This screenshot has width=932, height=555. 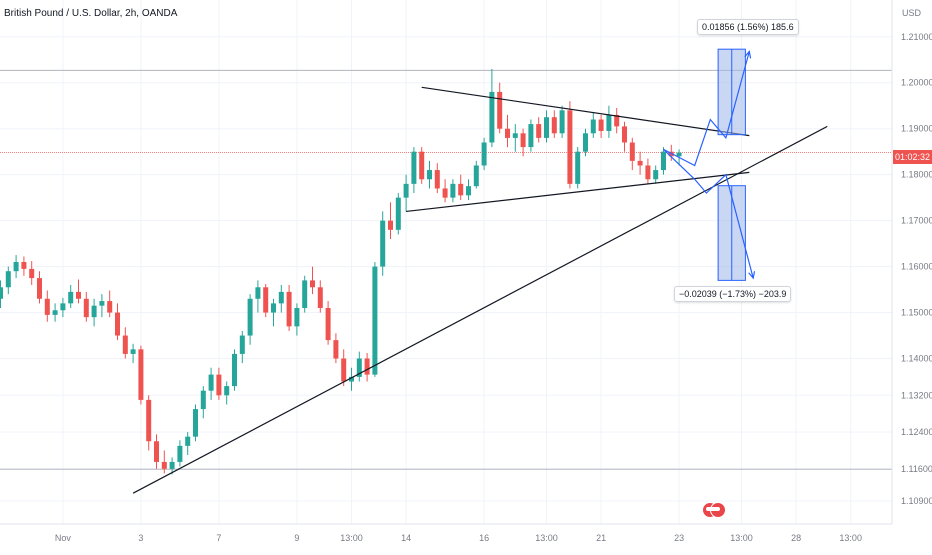 What do you see at coordinates (733, 294) in the screenshot?
I see `down-target-label: −0.02039 (−1.73%) −203.9` at bounding box center [733, 294].